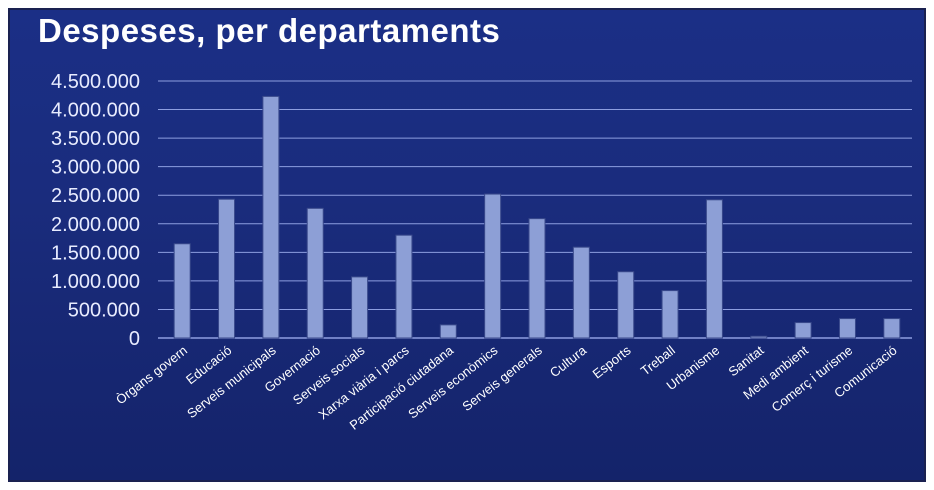 This screenshot has height=490, width=934. I want to click on y-tick-label: 500.000, so click(104, 310).